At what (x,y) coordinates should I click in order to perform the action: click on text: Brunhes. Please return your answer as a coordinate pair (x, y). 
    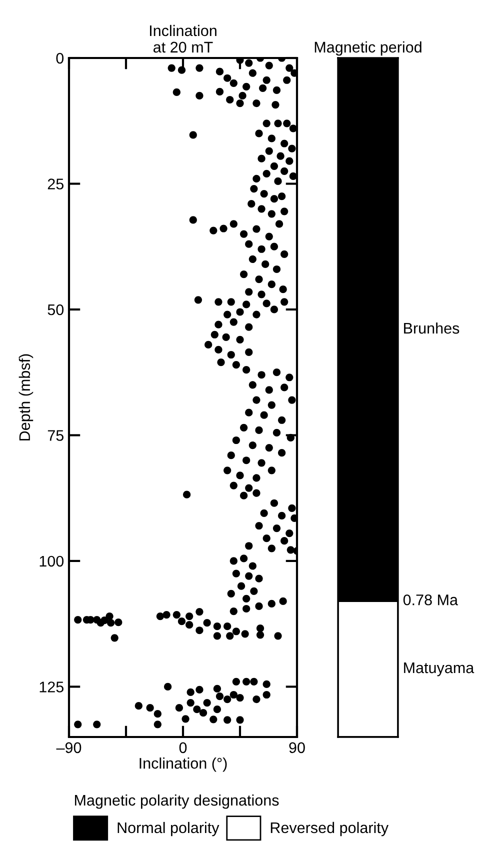
    Looking at the image, I should click on (432, 328).